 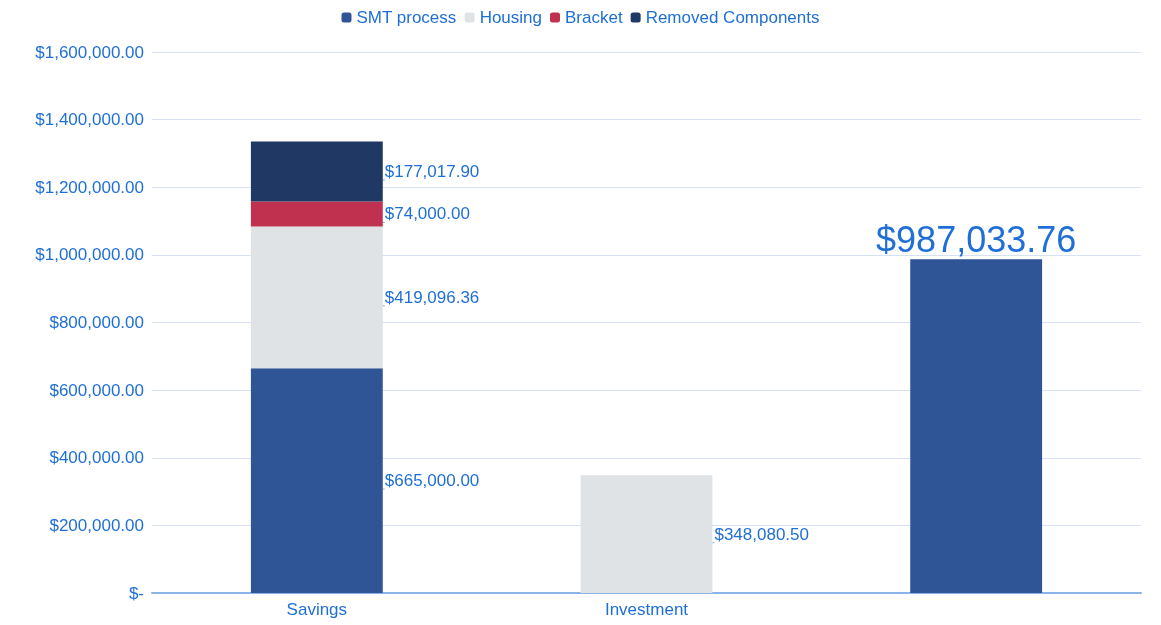 What do you see at coordinates (976, 239) in the screenshot?
I see `data-label: $987,033.76` at bounding box center [976, 239].